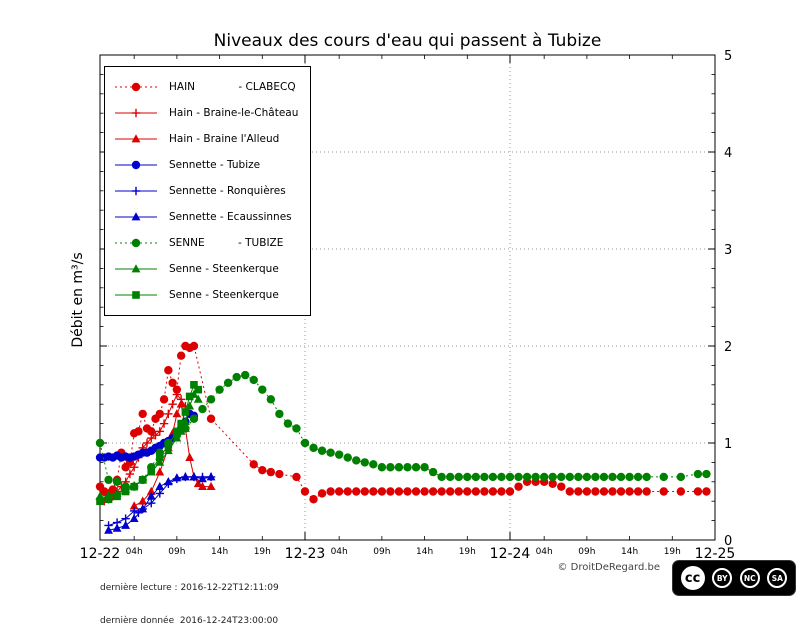 This screenshot has width=800, height=638. I want to click on legend-item-hain-clabecq: HAIN - CLABECQ, so click(205, 87).